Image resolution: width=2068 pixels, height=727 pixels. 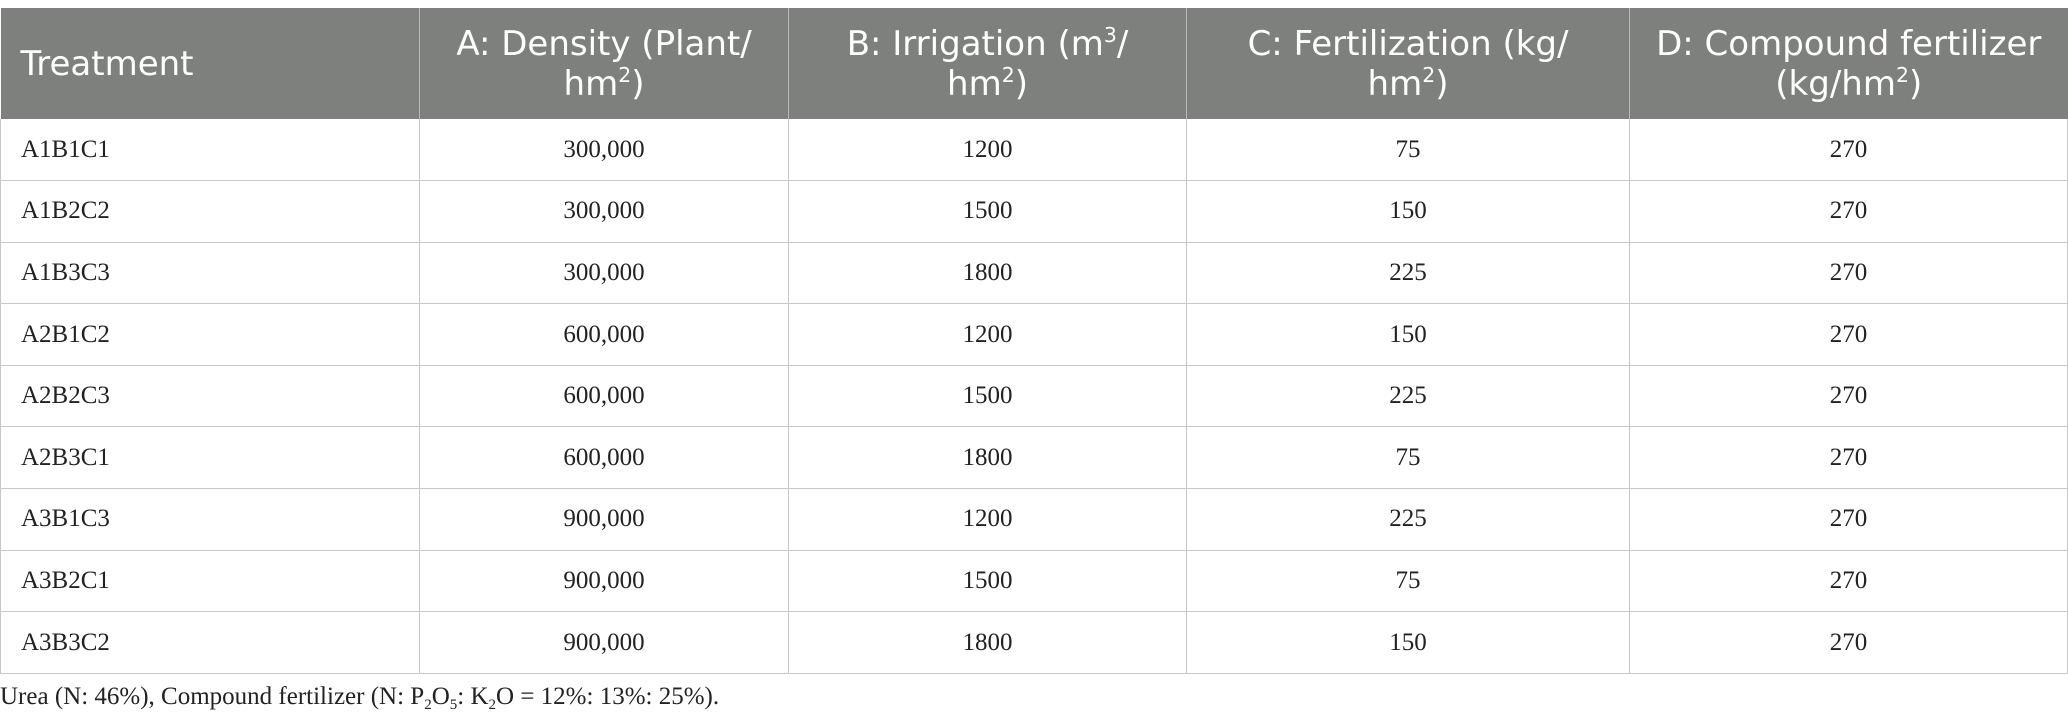 I want to click on treatment-cell: A1B2C2, so click(x=210, y=211).